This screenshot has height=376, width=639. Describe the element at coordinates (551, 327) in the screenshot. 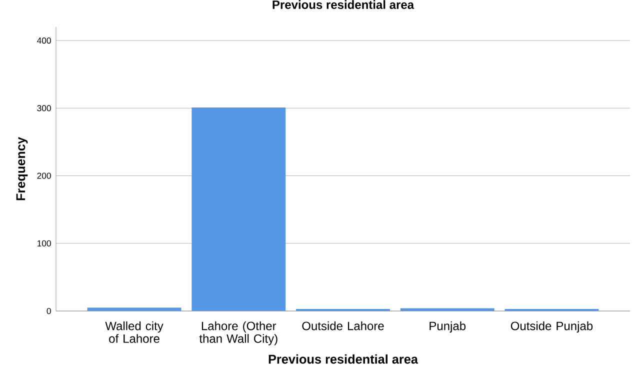

I see `x-tick-label: Outside Punjab` at that location.